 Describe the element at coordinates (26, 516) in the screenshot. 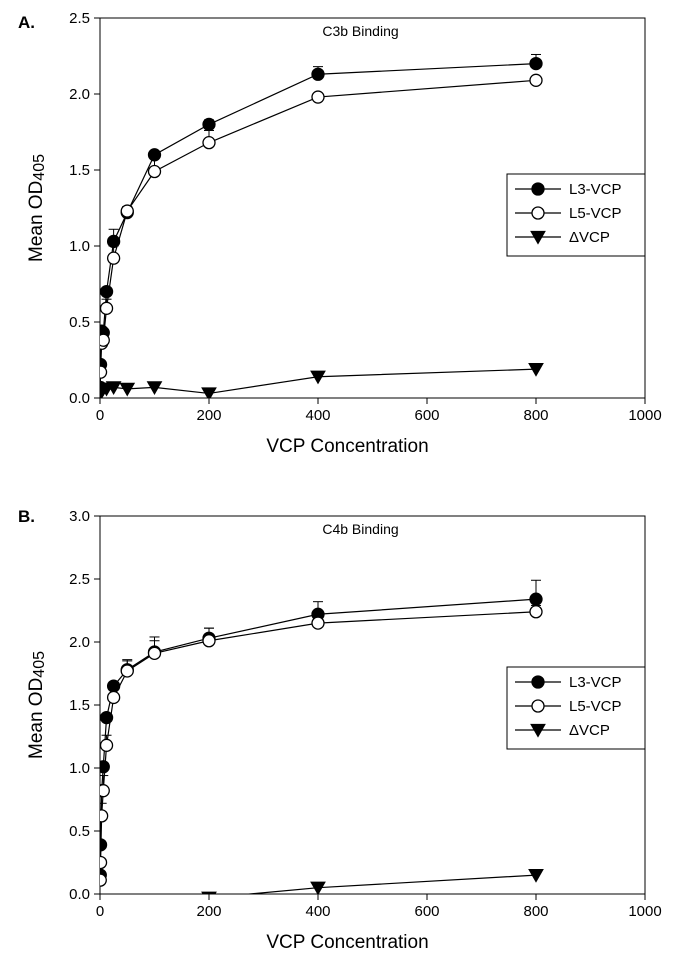

I see `panel-label: B.` at that location.